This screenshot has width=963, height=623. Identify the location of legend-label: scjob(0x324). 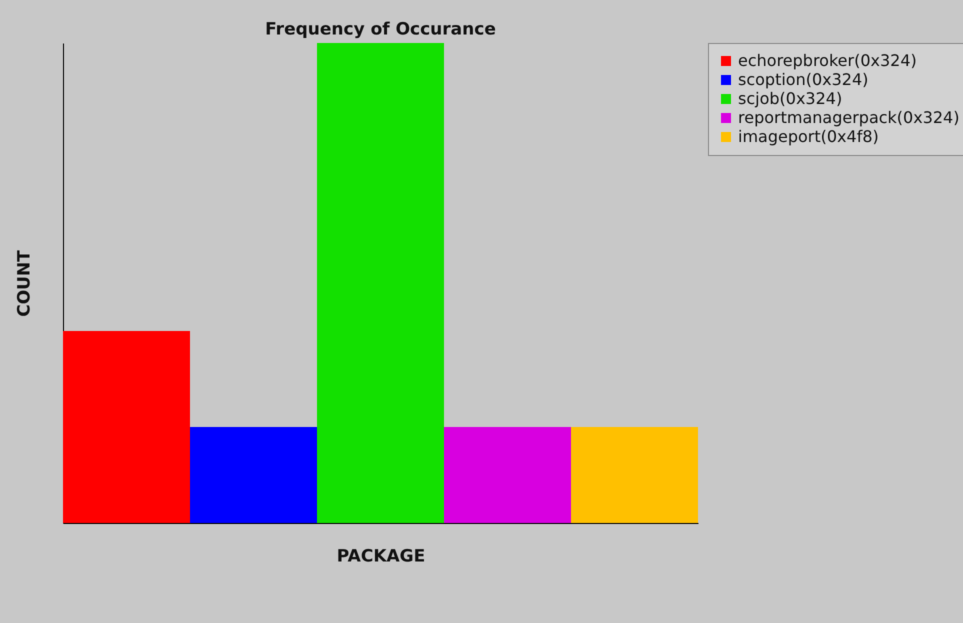
(790, 98).